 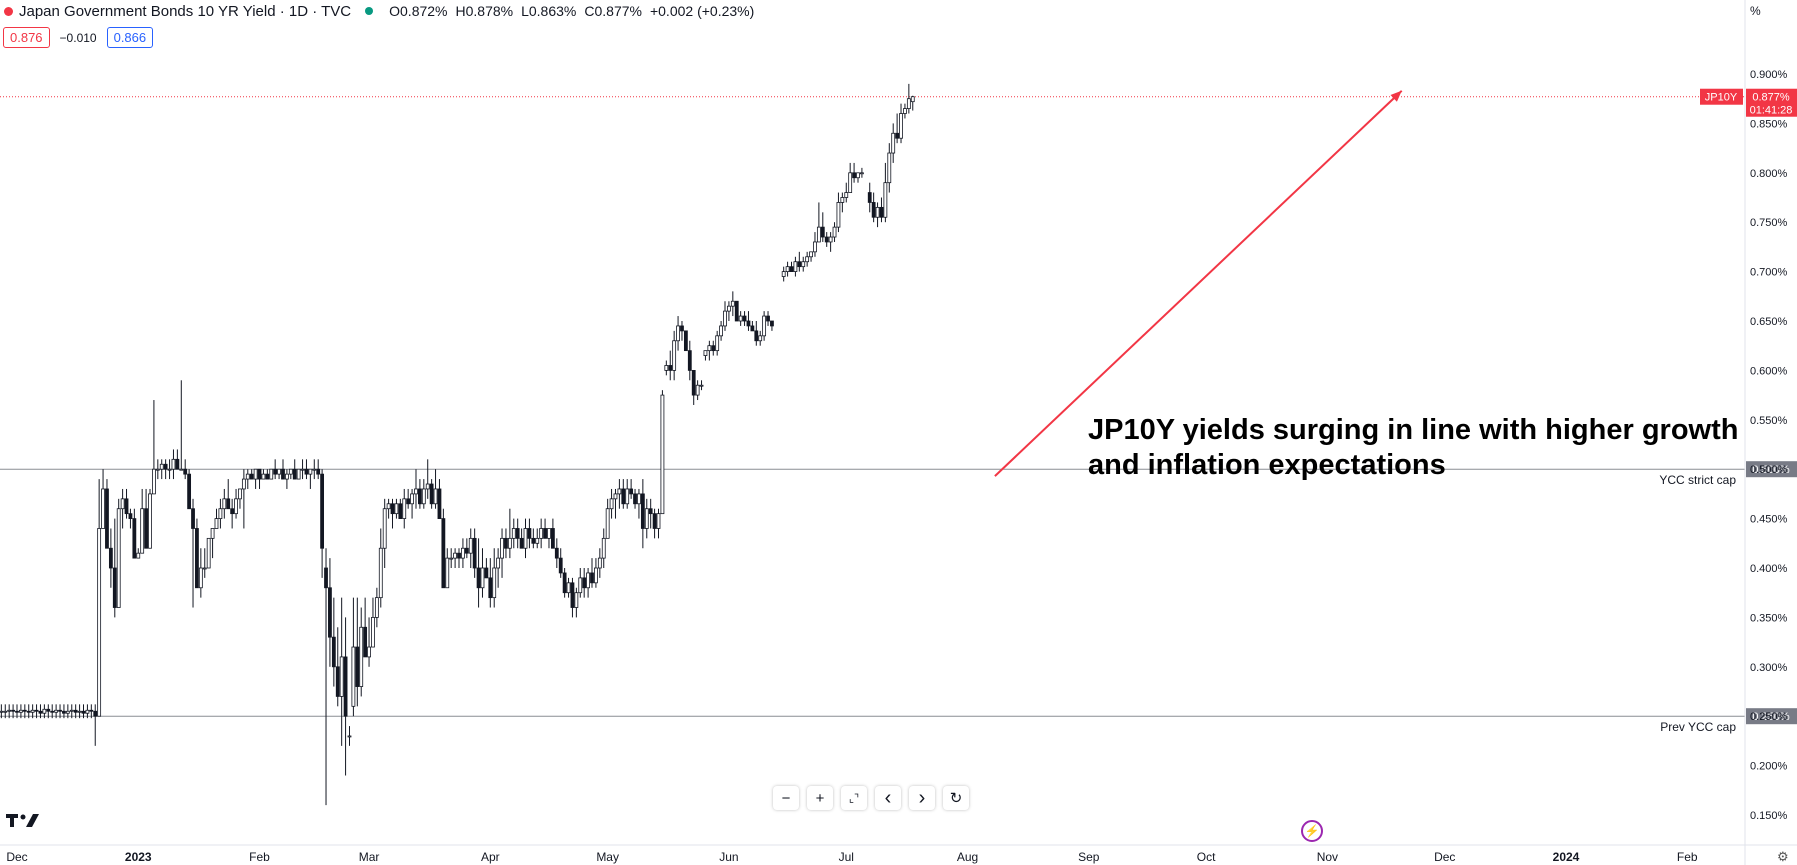 What do you see at coordinates (888, 798) in the screenshot?
I see `scroll-left-button: ‹` at bounding box center [888, 798].